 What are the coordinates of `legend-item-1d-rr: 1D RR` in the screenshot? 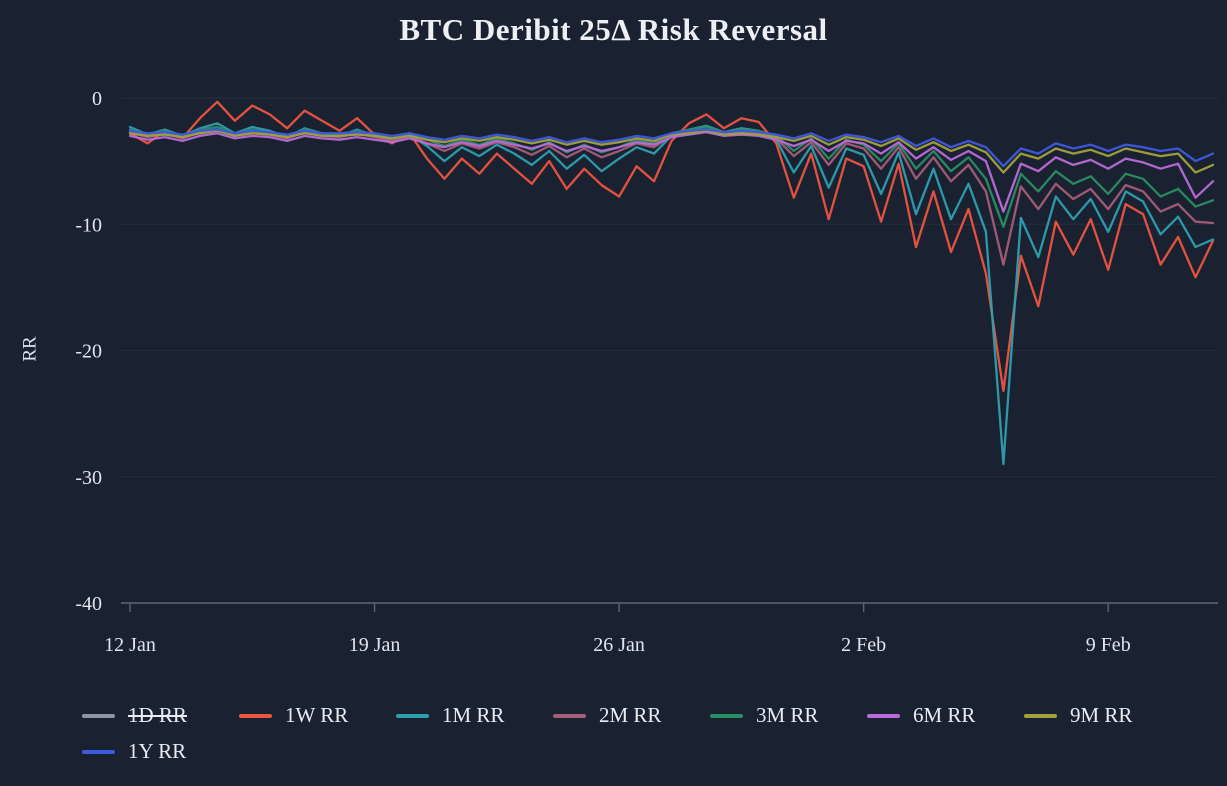 It's located at (160, 715).